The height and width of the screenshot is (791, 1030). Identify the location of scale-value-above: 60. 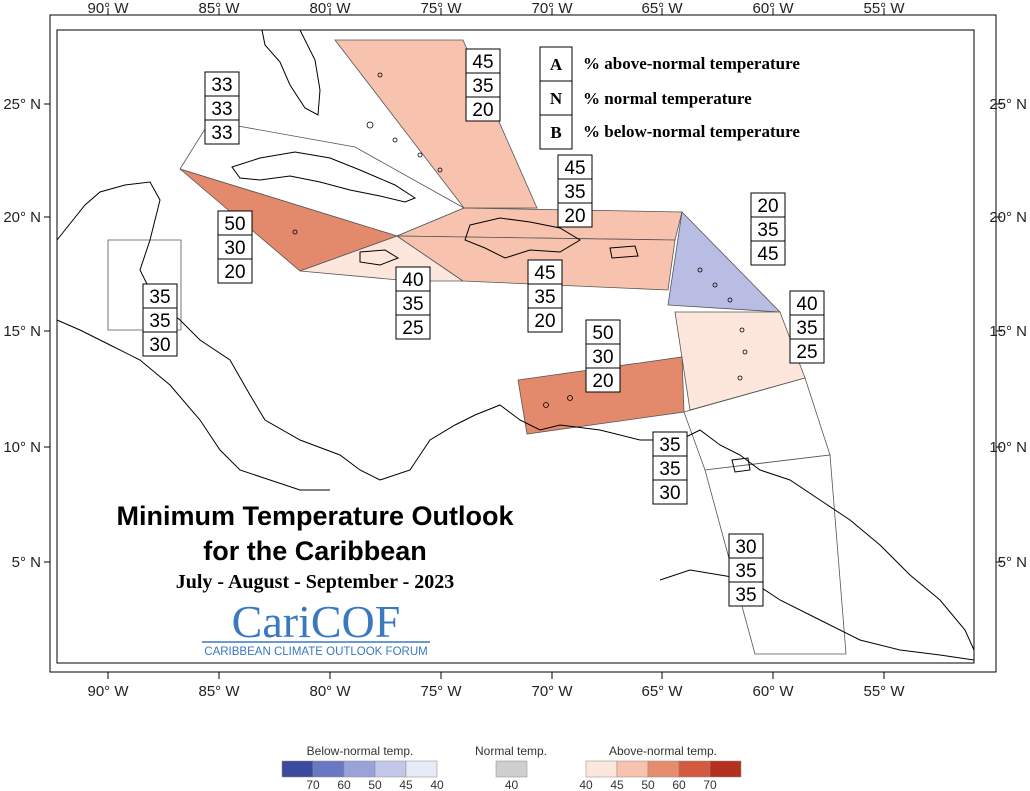
(679, 784).